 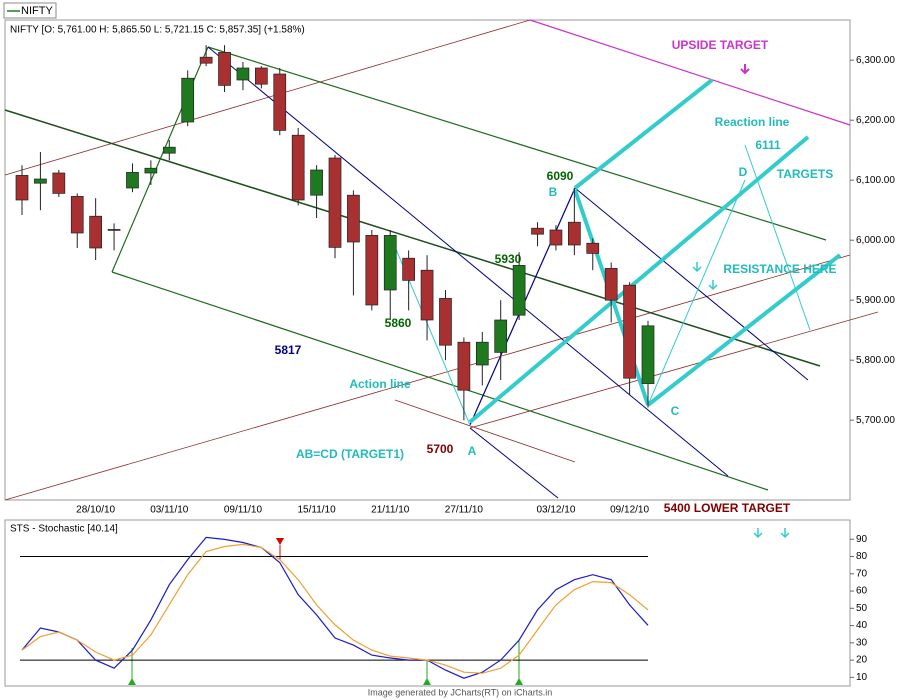 I want to click on y-tick-label: 50, so click(x=862, y=608).